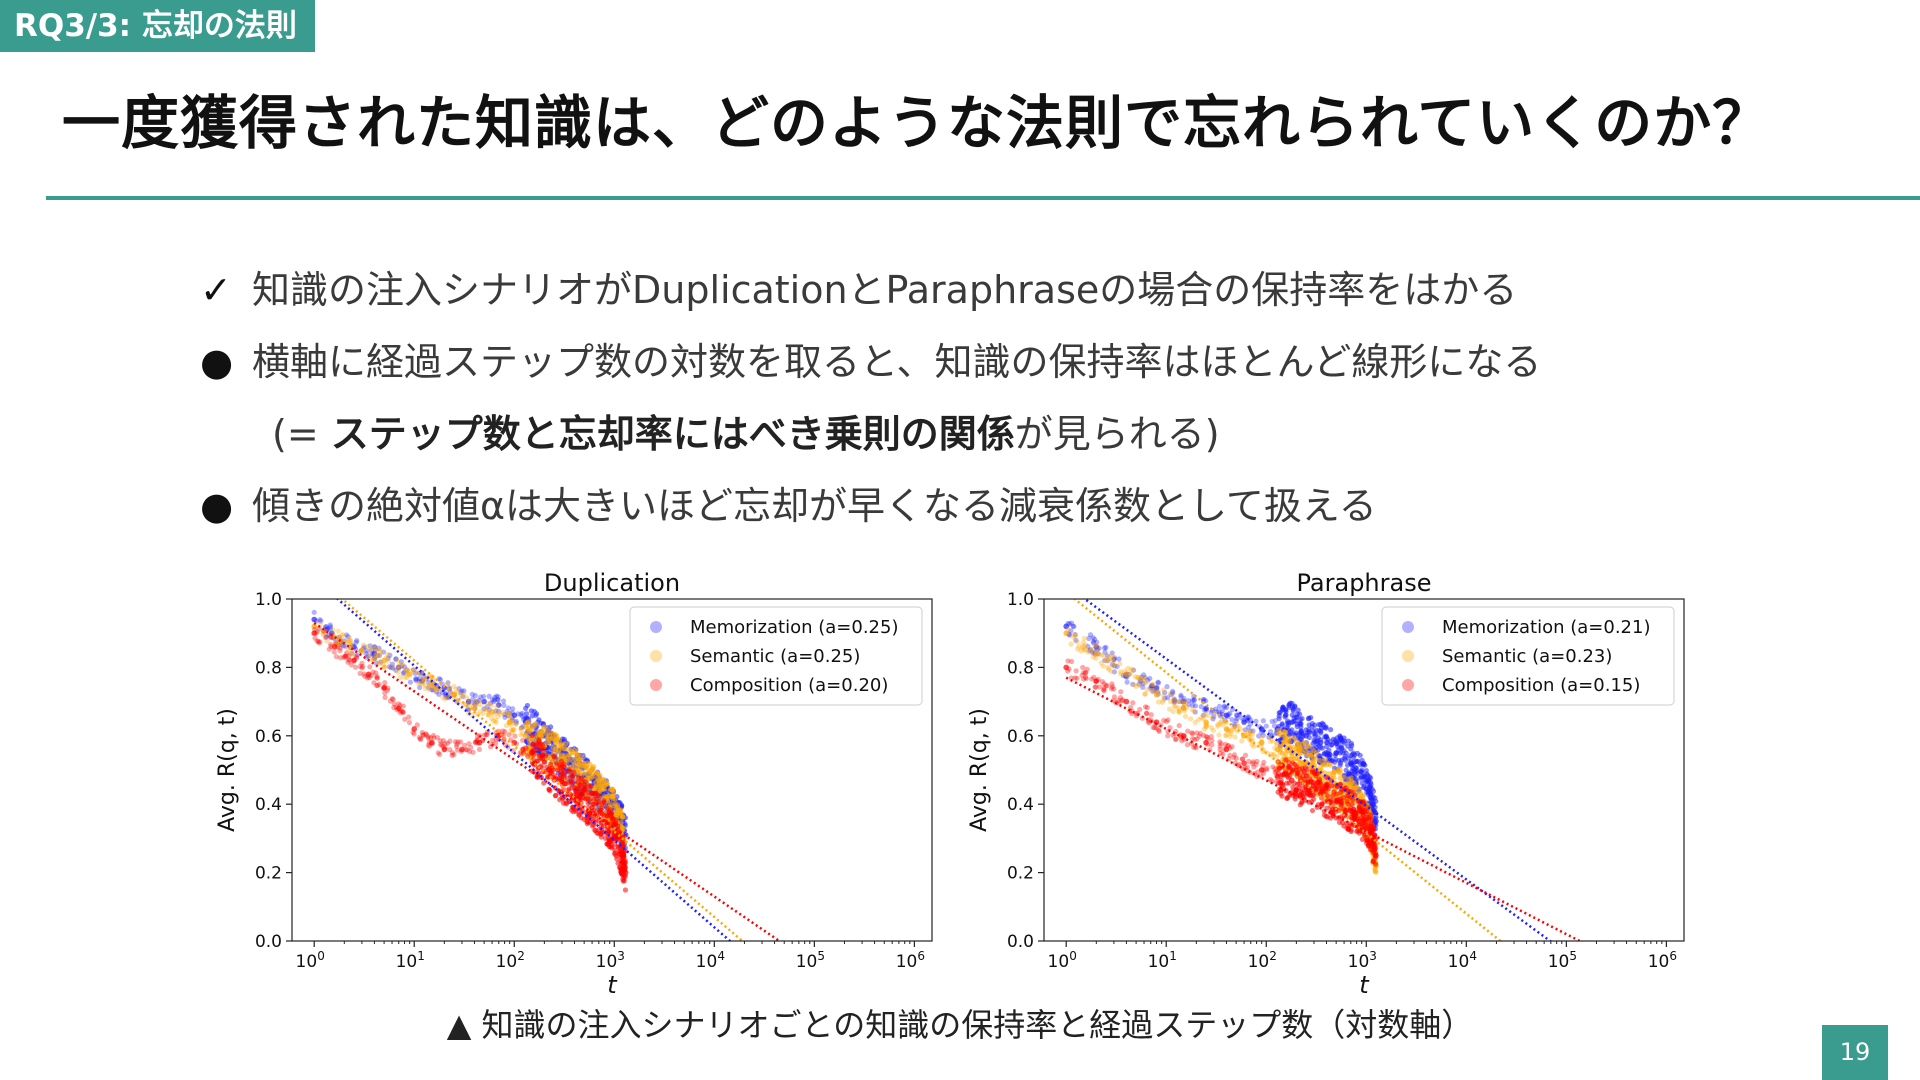  What do you see at coordinates (510, 960) in the screenshot?
I see `x-tick-label: 102` at bounding box center [510, 960].